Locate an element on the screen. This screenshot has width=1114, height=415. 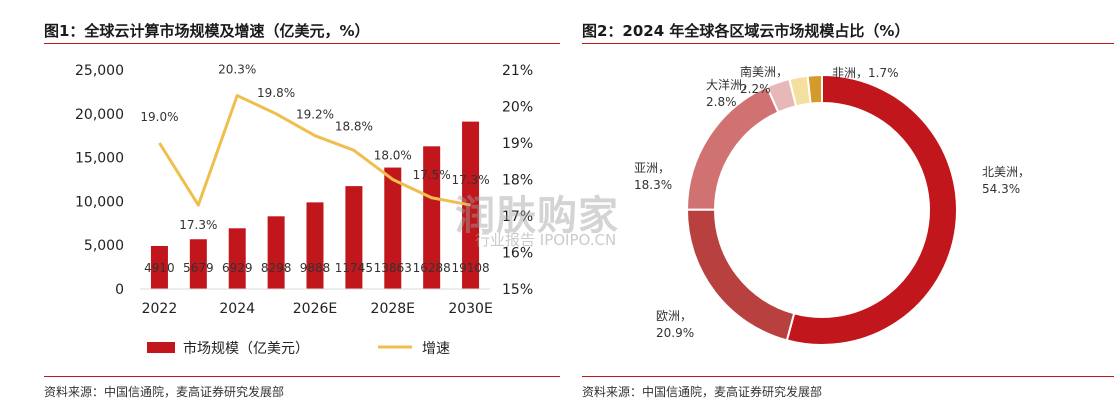
x-tick-label: 2026E is located at coordinates (315, 309).